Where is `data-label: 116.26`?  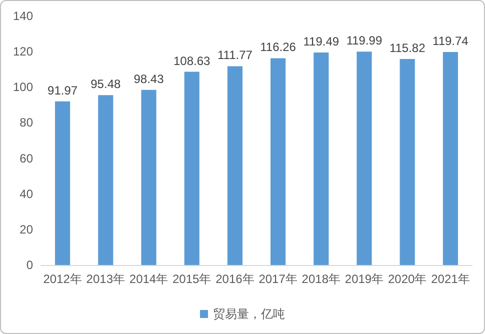
data-label: 116.26 is located at coordinates (278, 47).